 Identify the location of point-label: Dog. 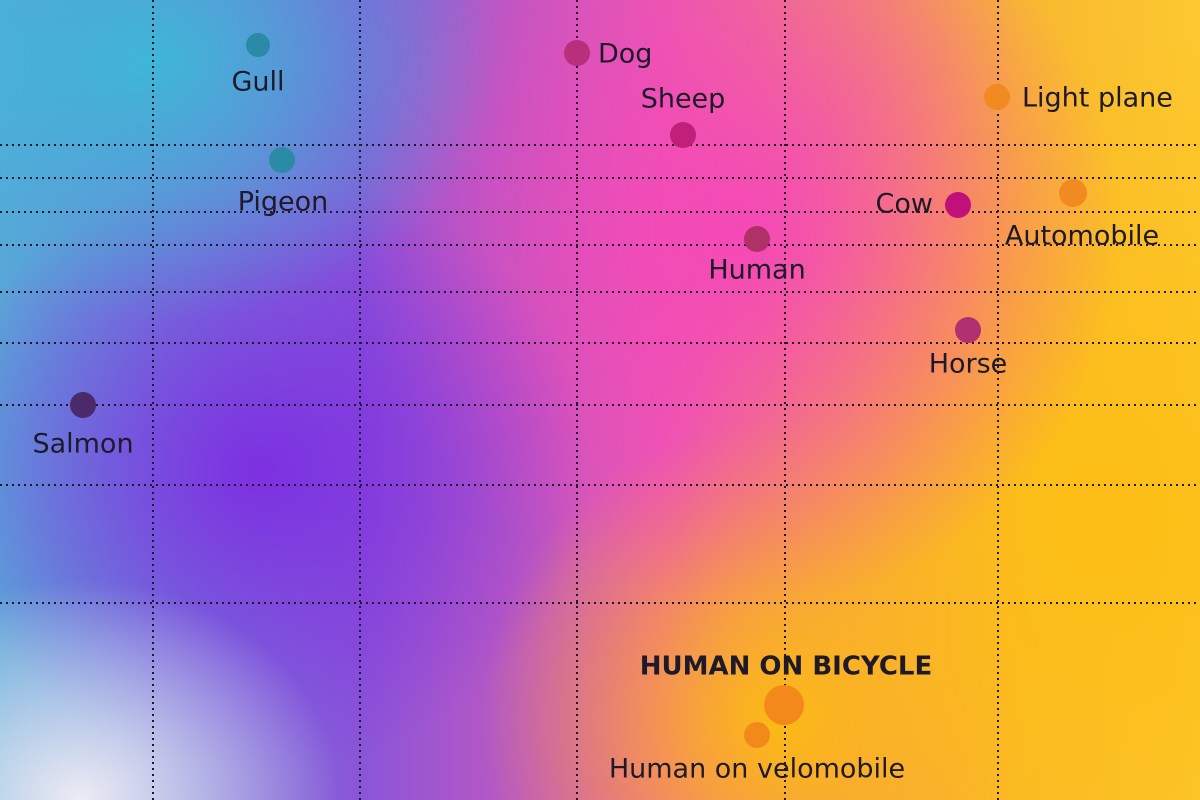
(625, 54).